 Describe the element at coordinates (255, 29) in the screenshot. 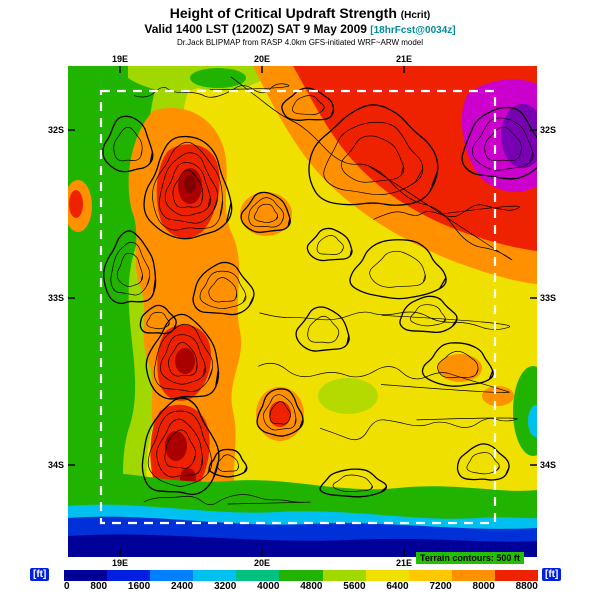

I see `valid-time-text: Valid 1400 LST (1200Z) SAT 9 May 2009` at that location.